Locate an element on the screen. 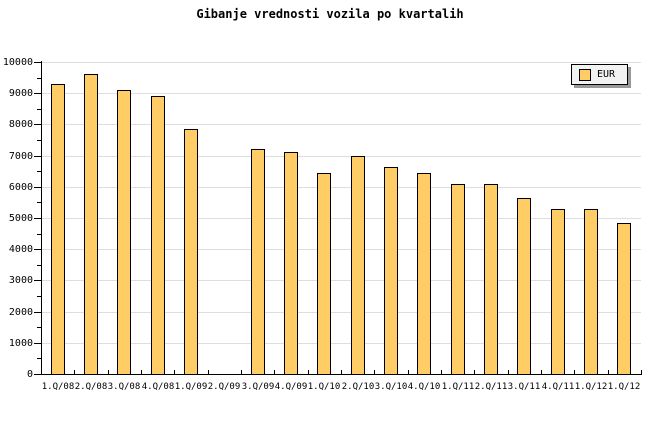 The height and width of the screenshot is (440, 660). x-axis-label: 2.Q/11 is located at coordinates (491, 387).